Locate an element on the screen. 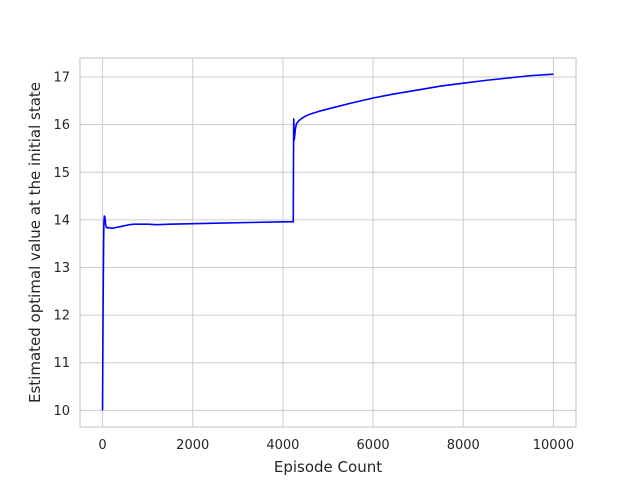  x-tick-labels: 0 2000 4000 6000 8000 10000 is located at coordinates (336, 445).